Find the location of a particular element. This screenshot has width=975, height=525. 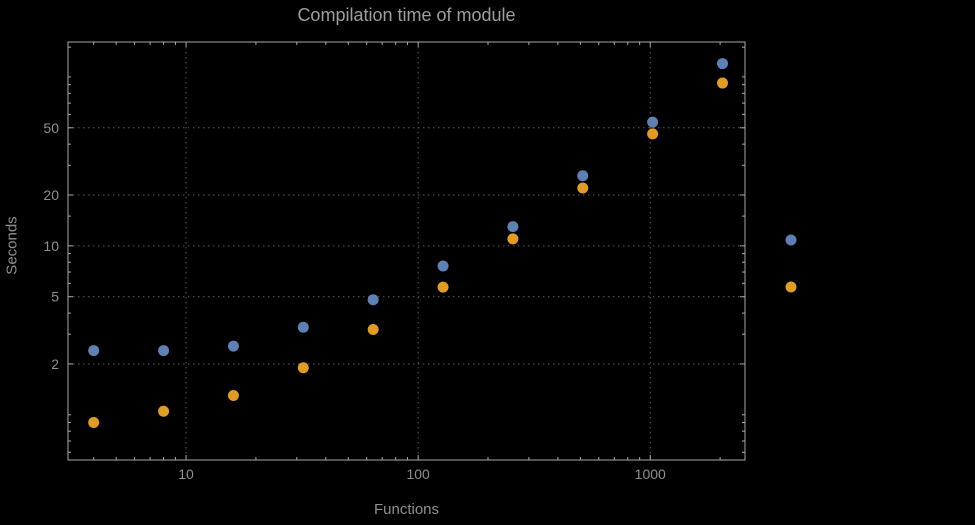

chart-title: Compilation time of module is located at coordinates (406, 15).